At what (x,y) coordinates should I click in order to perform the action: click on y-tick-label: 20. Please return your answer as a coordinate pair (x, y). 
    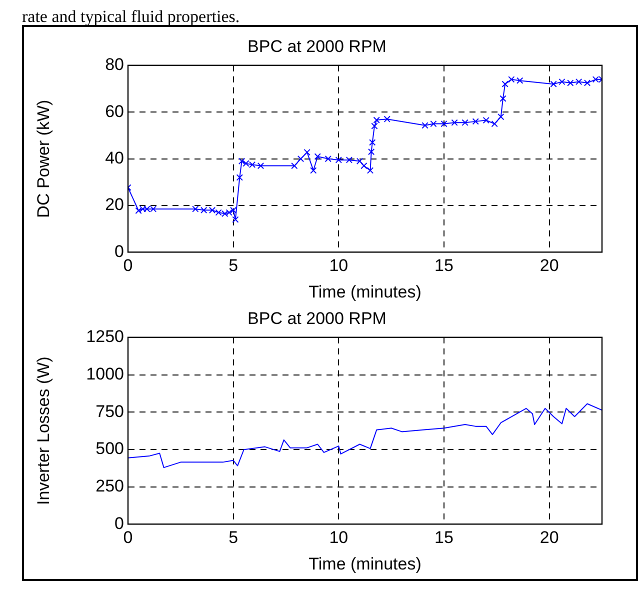
    Looking at the image, I should click on (114, 204).